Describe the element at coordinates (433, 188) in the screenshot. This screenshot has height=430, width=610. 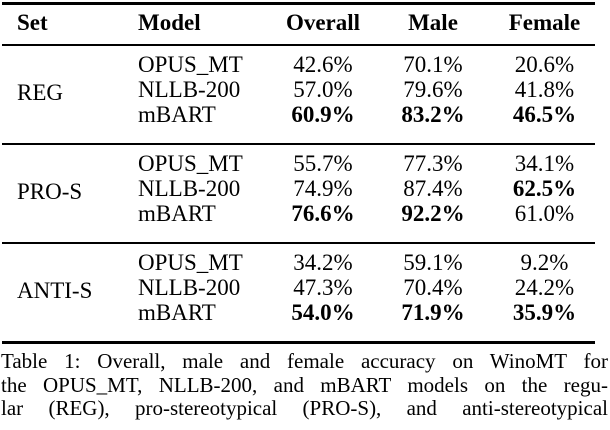
I see `male-value: 87.4%` at that location.